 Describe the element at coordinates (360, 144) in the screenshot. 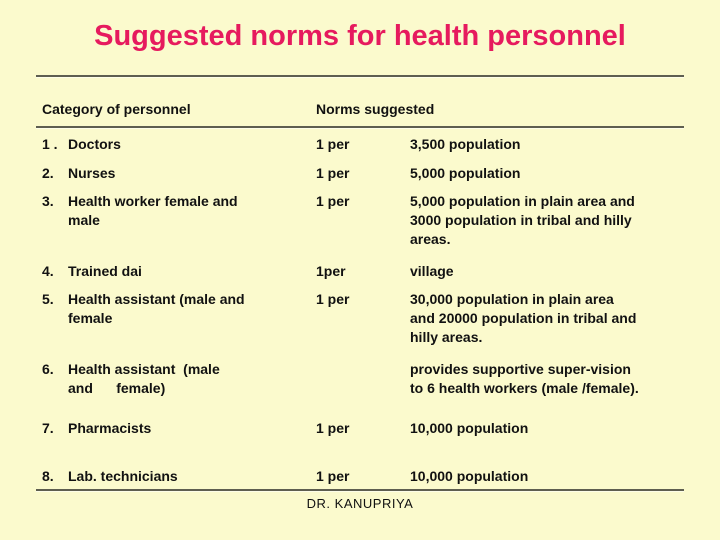

I see `table-row: 1 . Doctors 1 per 3,500 population` at that location.